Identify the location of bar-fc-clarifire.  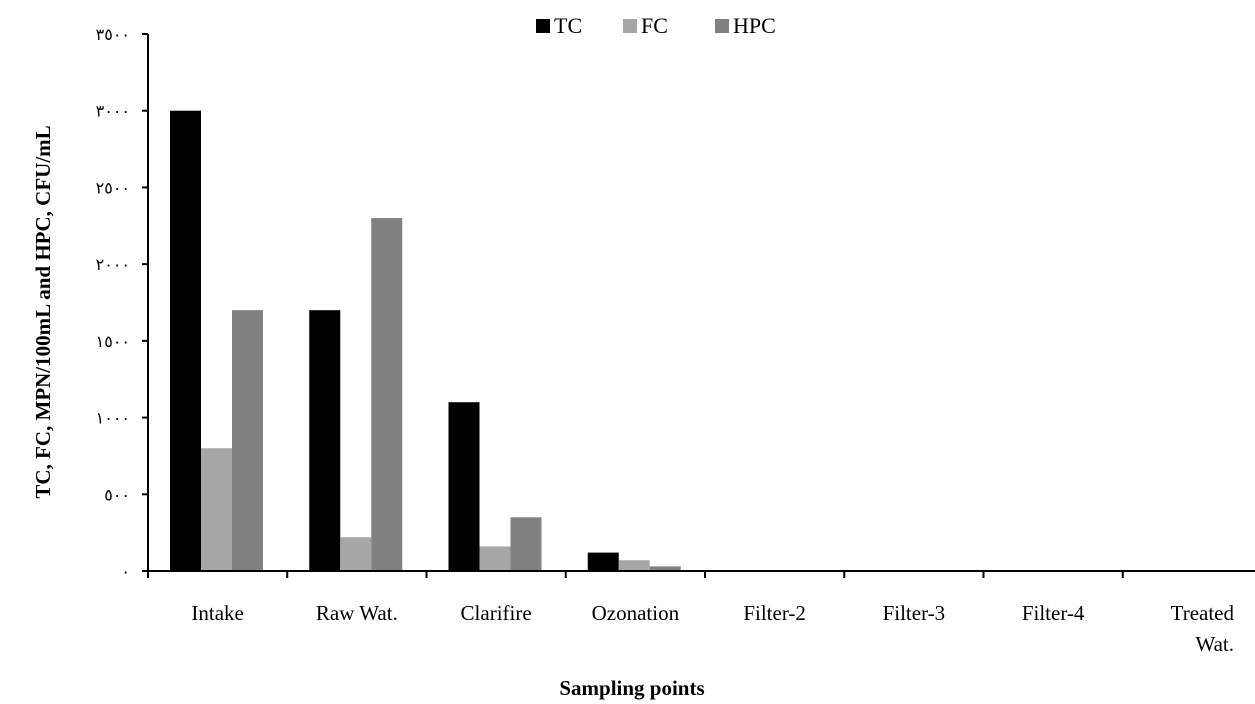
(495, 558).